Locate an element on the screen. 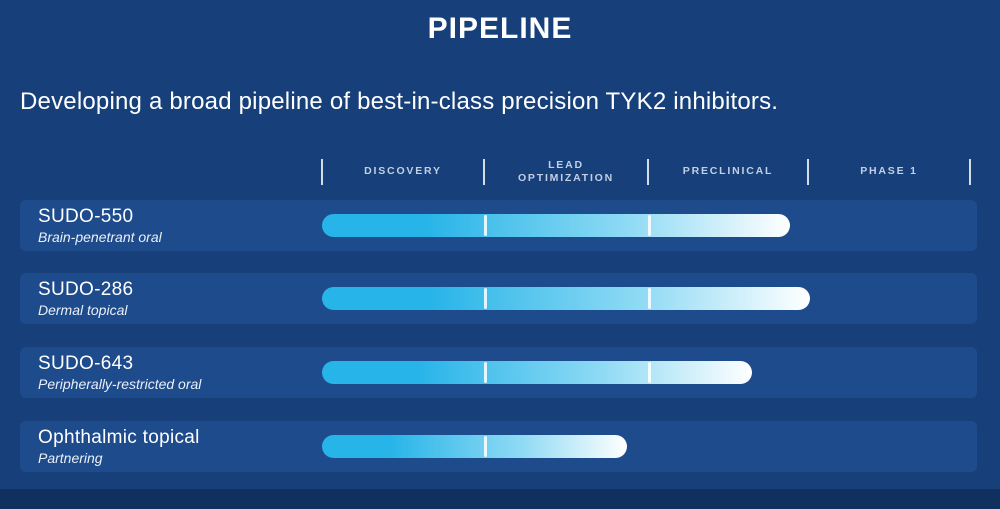 The image size is (1000, 509). program-label: SUDO-550 Brain-penetrant oral is located at coordinates (100, 225).